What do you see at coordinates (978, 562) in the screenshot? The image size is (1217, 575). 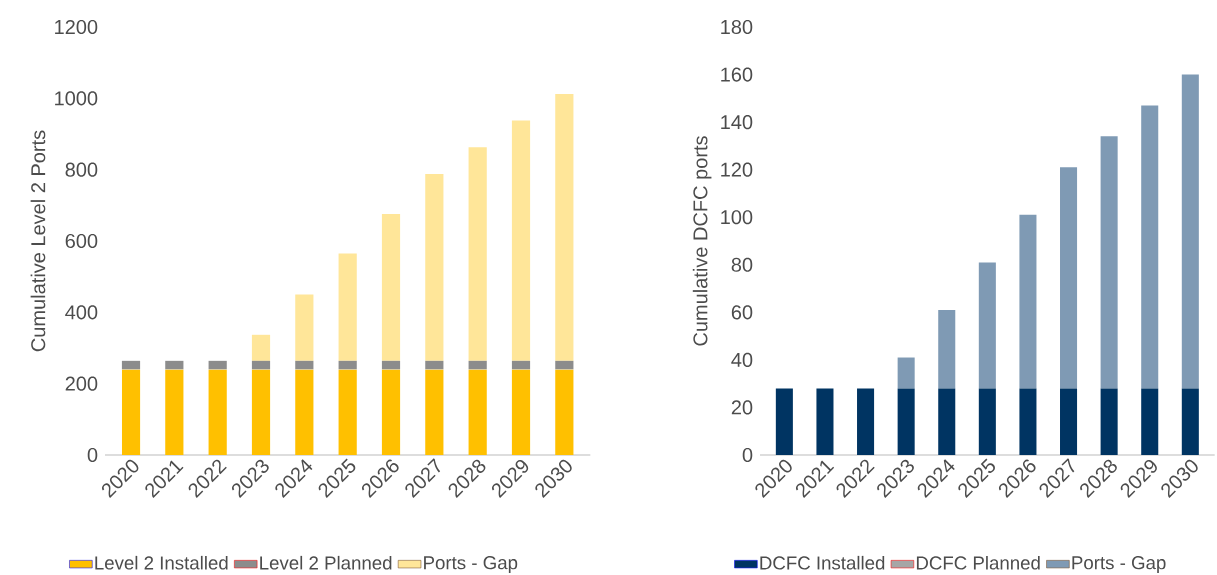 I see `legend-label: DCFC Planned` at bounding box center [978, 562].